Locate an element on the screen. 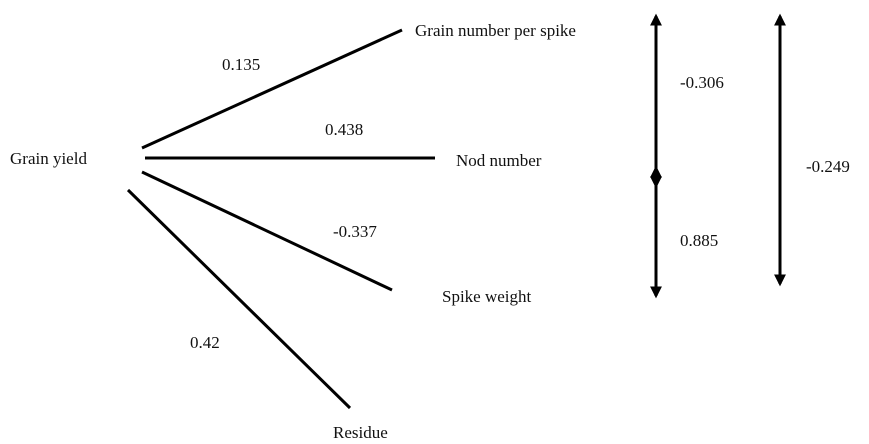  correlation-coefficient: 0.885 is located at coordinates (699, 240).